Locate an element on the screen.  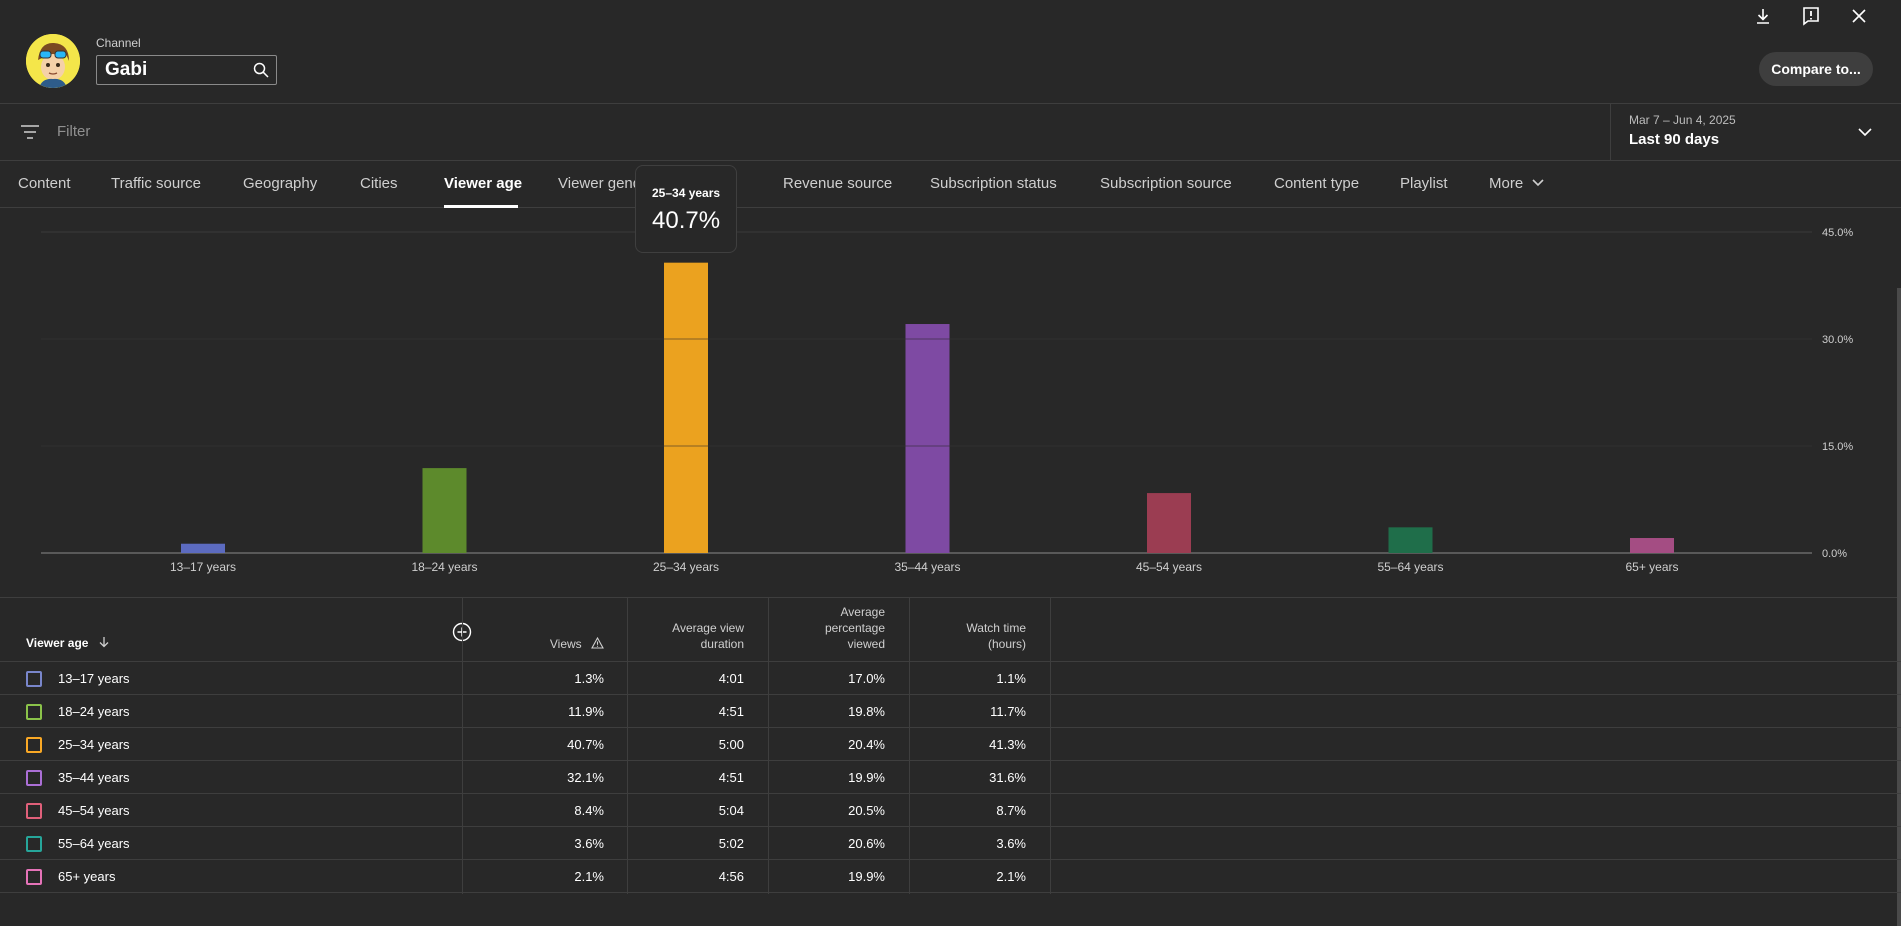
views-cell: 2.1% is located at coordinates (589, 876).